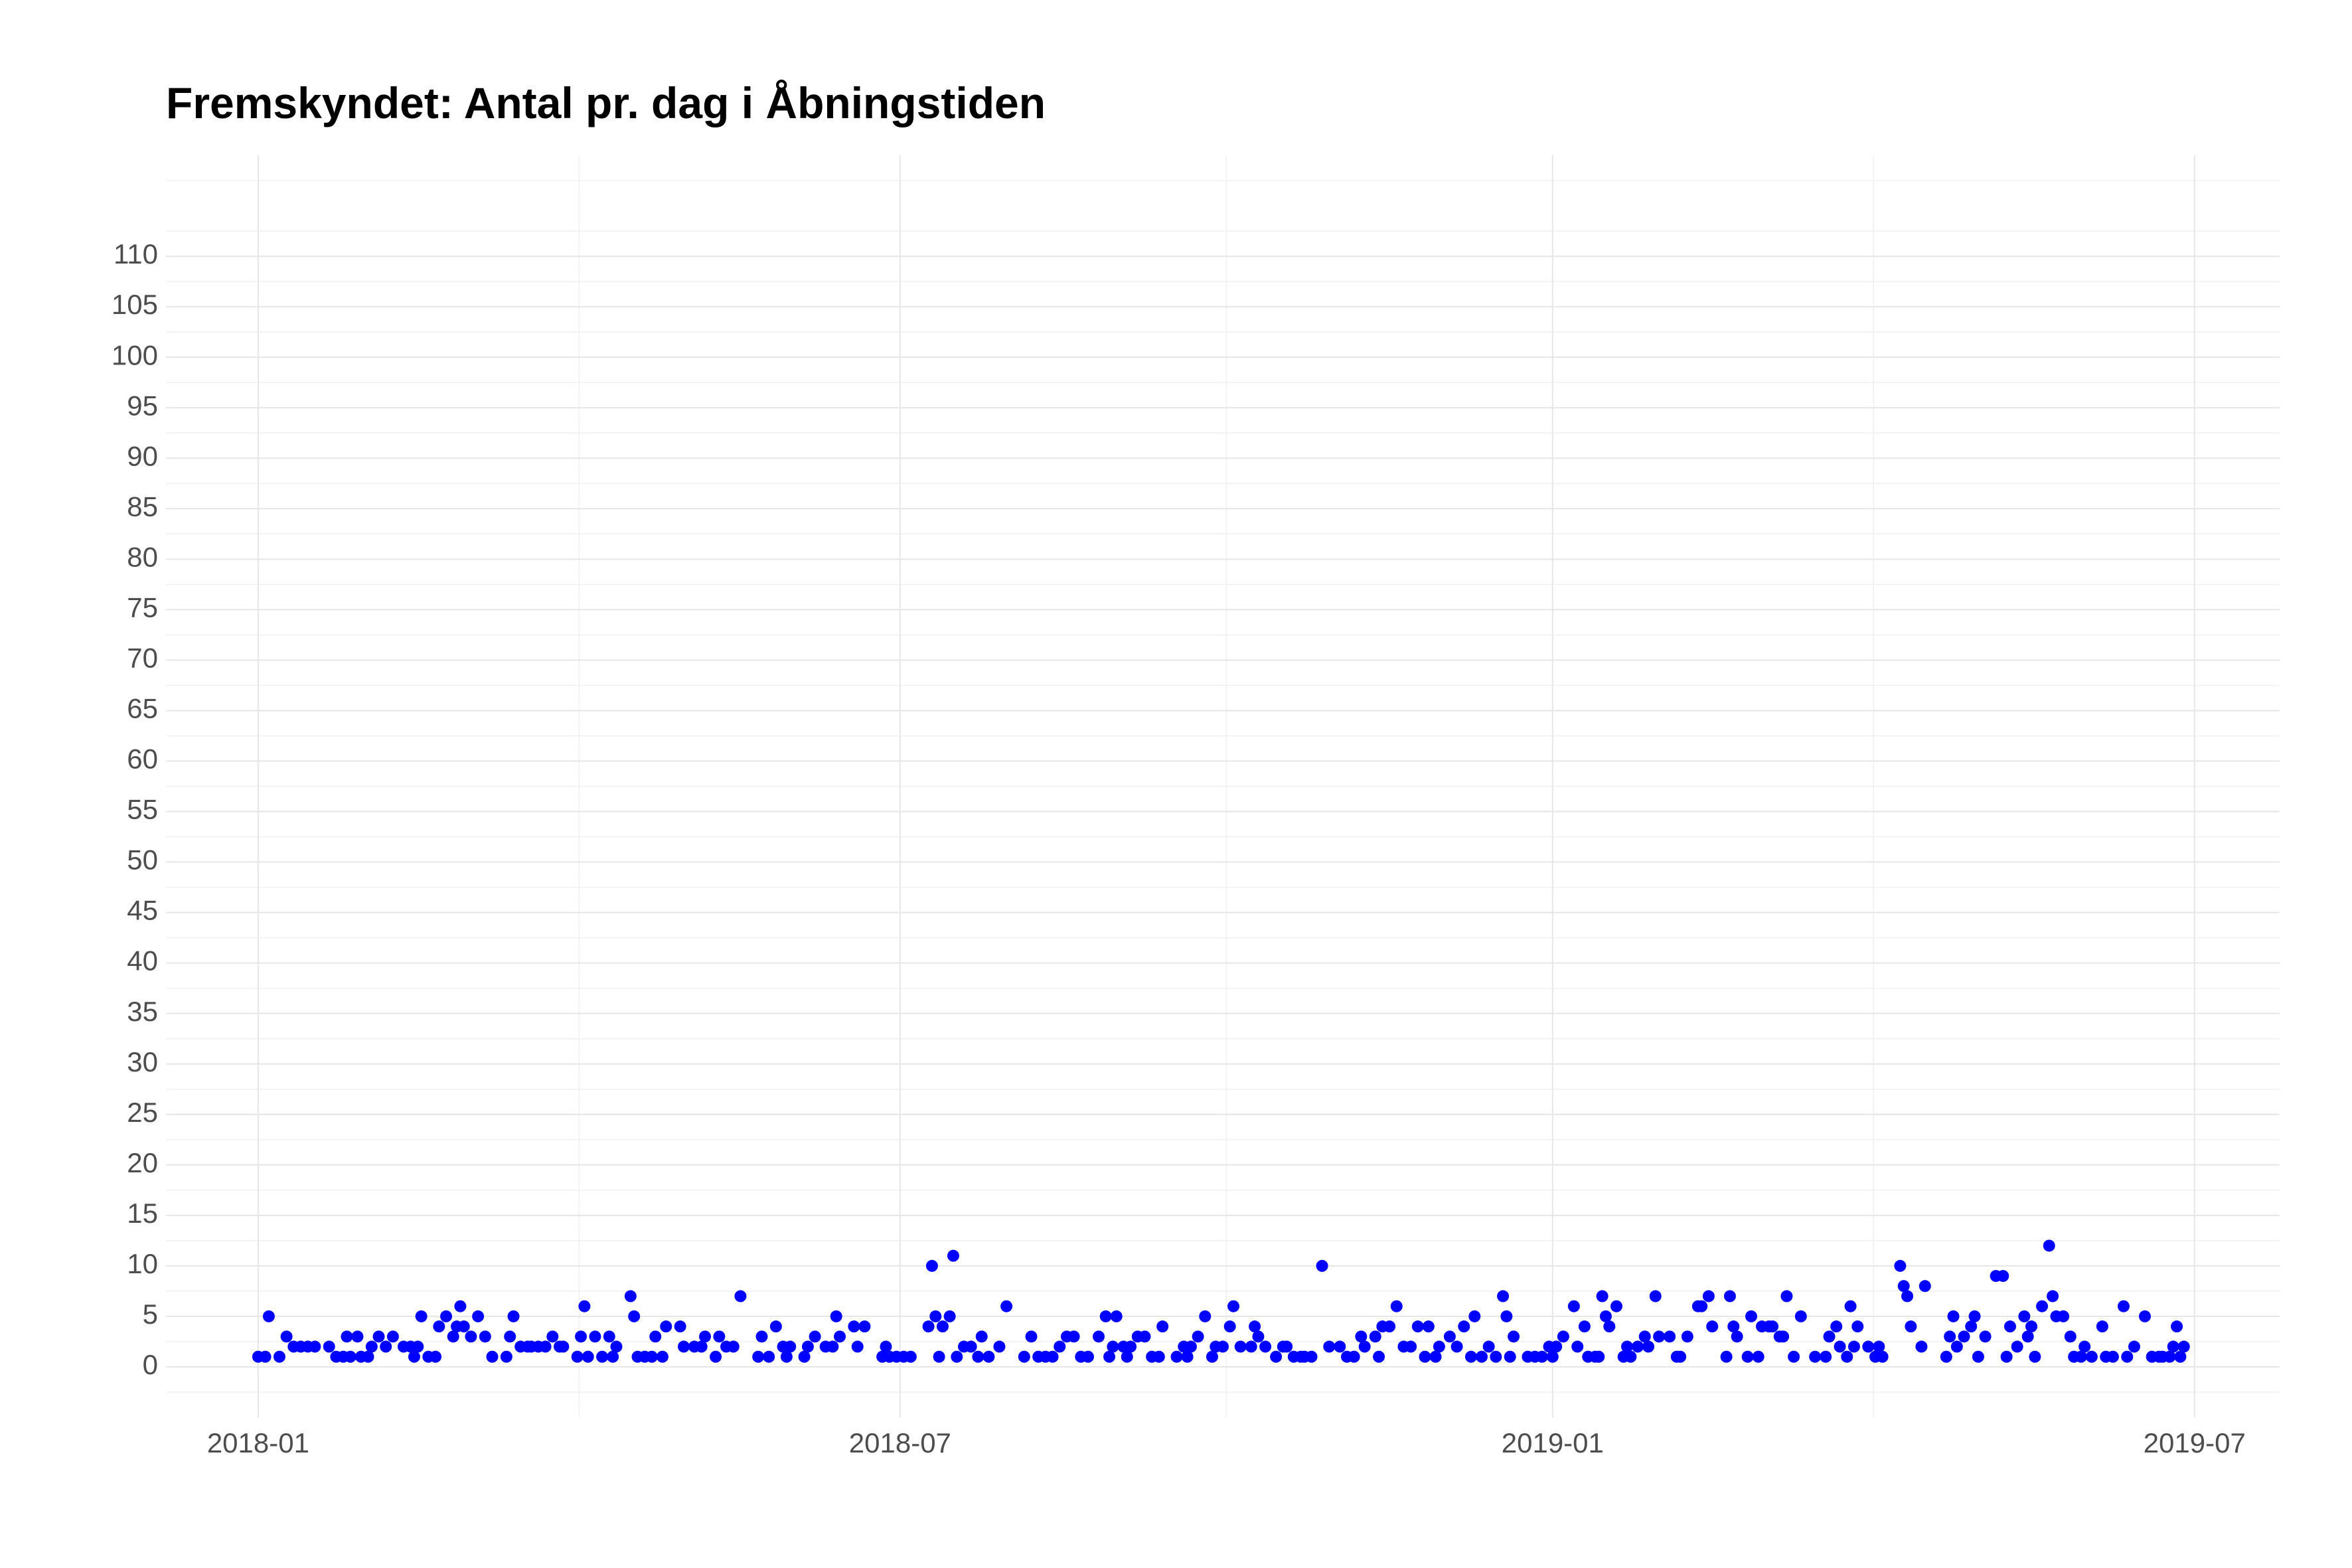  Describe the element at coordinates (143, 1214) in the screenshot. I see `y-tick-label: 15` at that location.